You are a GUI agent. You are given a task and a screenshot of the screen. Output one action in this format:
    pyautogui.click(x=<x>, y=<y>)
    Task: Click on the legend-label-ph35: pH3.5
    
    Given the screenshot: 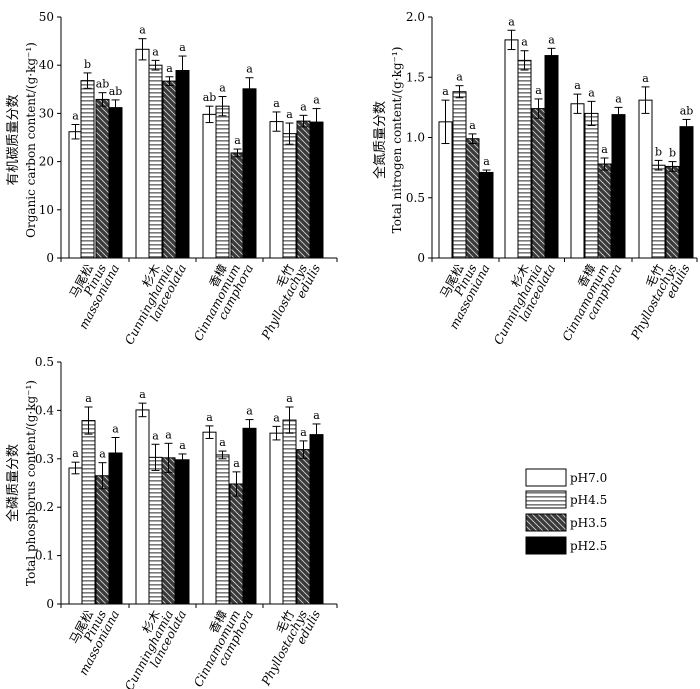 What is the action you would take?
    pyautogui.click(x=588, y=523)
    